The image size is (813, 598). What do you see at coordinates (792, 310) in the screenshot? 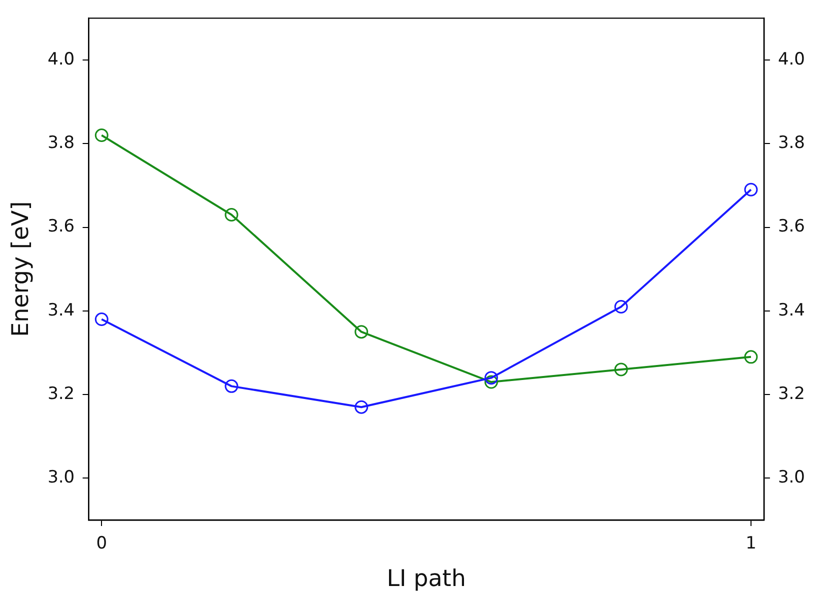
I see `y2-tick-label: 3.4` at bounding box center [792, 310].